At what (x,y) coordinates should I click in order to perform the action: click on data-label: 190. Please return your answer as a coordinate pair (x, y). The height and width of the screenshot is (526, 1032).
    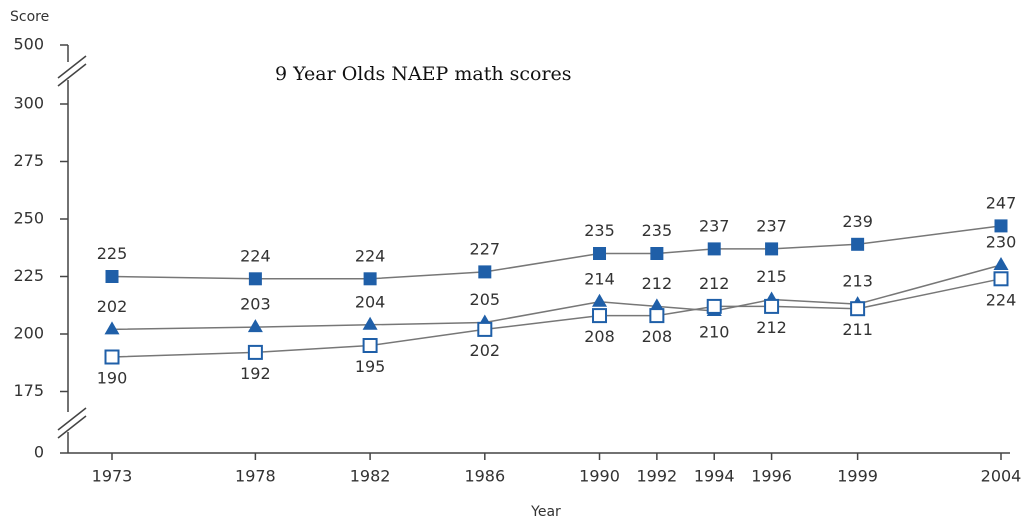
    Looking at the image, I should click on (112, 378).